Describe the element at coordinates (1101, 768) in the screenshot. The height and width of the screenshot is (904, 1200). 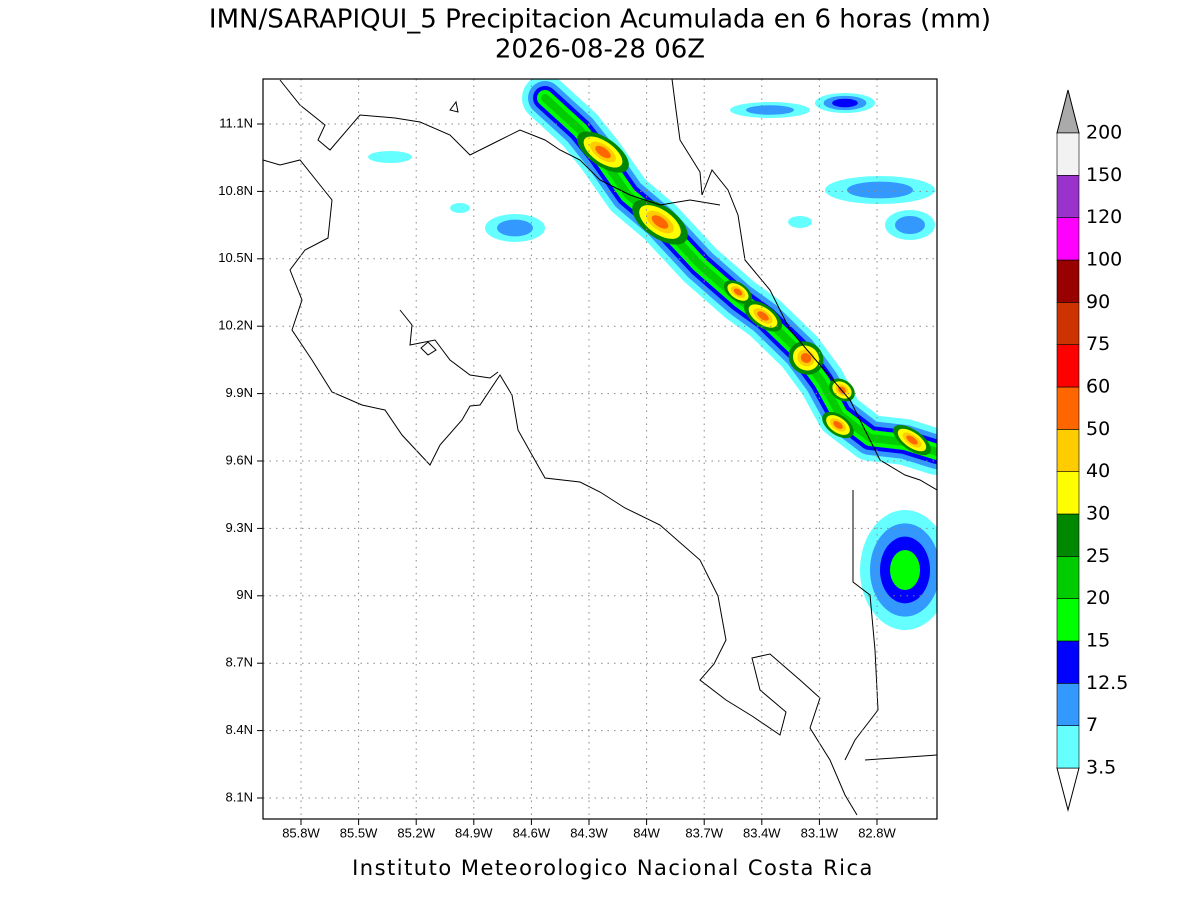
I see `colorbar-label: 3.5` at that location.